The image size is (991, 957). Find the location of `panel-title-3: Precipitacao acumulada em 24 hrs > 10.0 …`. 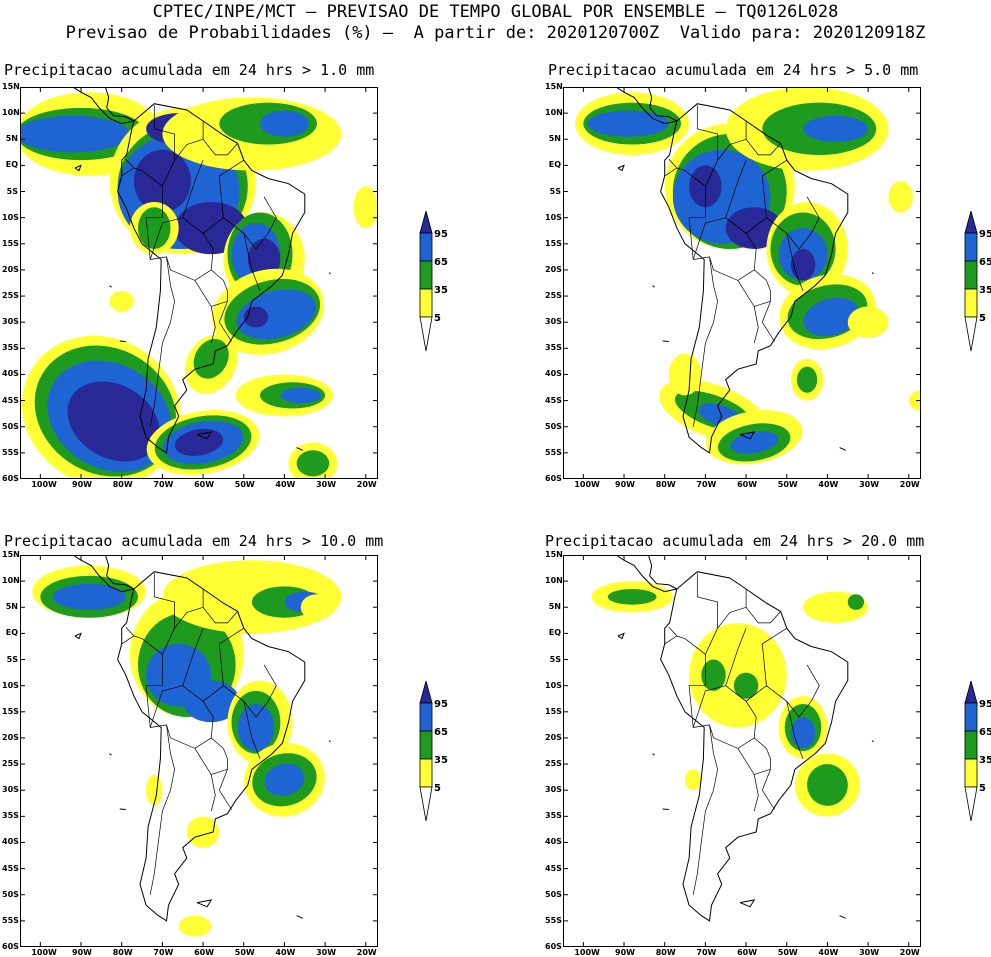

panel-title-3: Precipitacao acumulada em 24 hrs > 10.0 … is located at coordinates (194, 541).